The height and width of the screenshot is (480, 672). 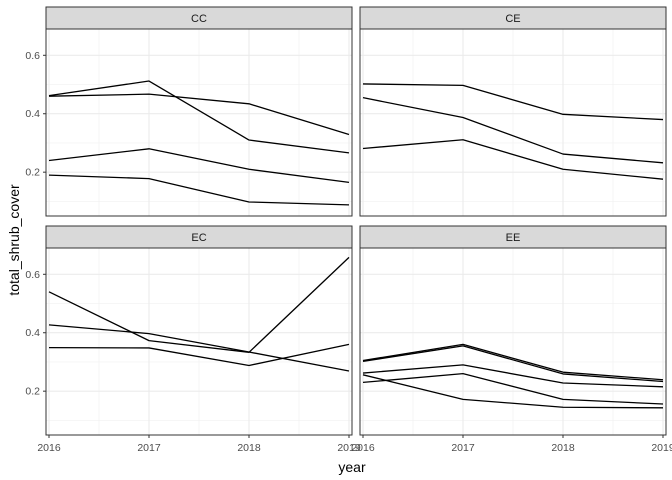 What do you see at coordinates (198, 238) in the screenshot?
I see `facet-strip-label: EC` at bounding box center [198, 238].